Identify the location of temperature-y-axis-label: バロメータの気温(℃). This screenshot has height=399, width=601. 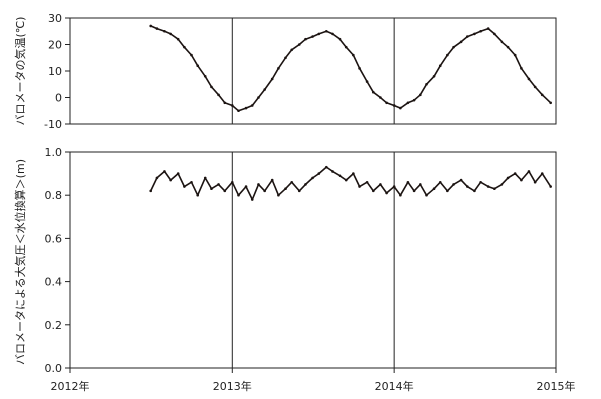
(20, 71).